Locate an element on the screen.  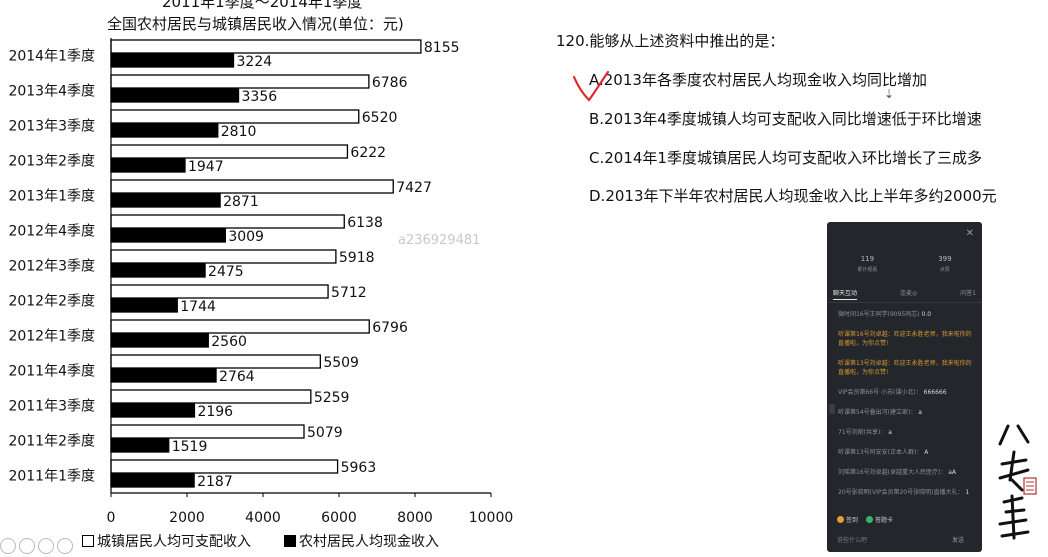
data-label: 5509 is located at coordinates (341, 363).